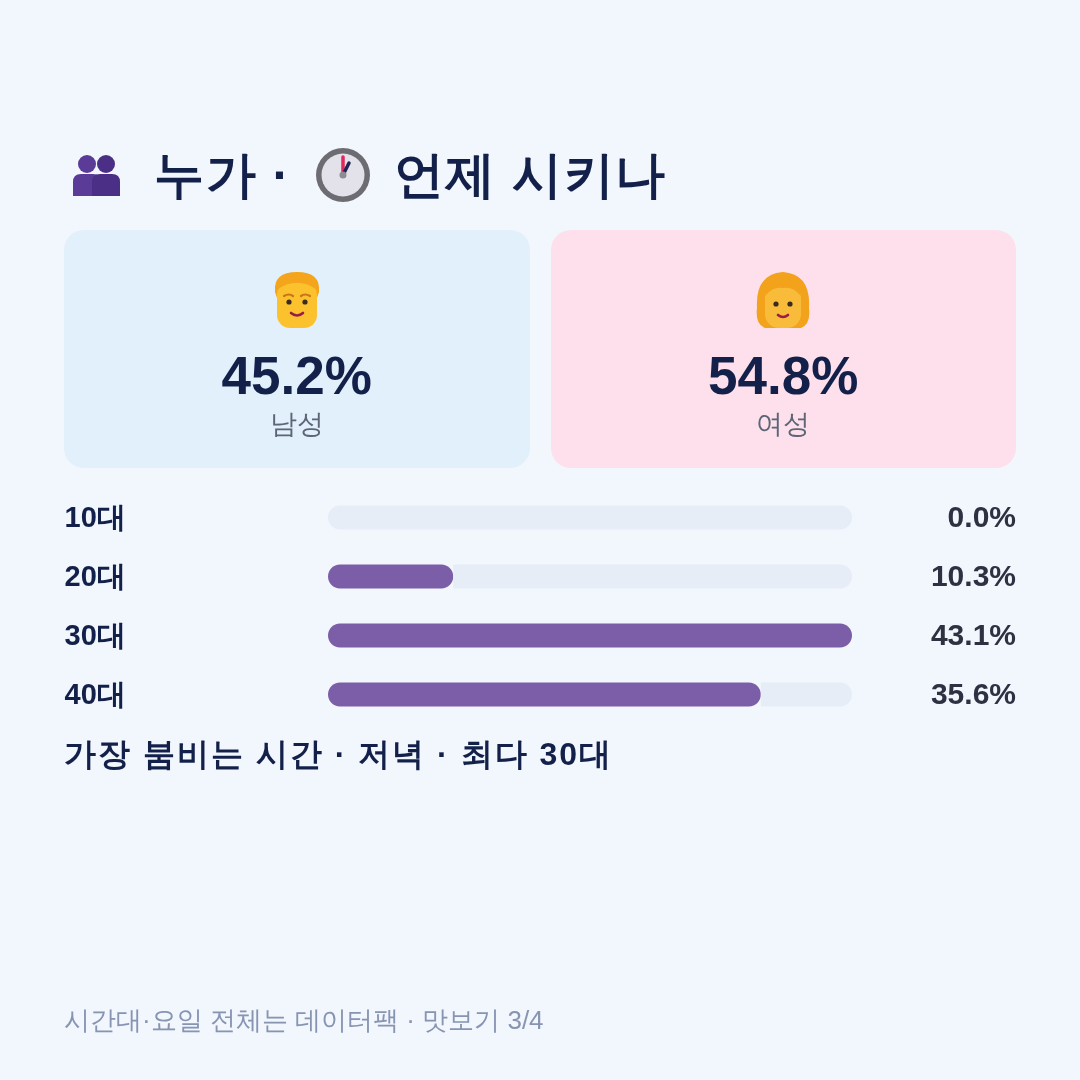 This screenshot has width=1080, height=1080. I want to click on data-label: 35.6%, so click(973, 693).